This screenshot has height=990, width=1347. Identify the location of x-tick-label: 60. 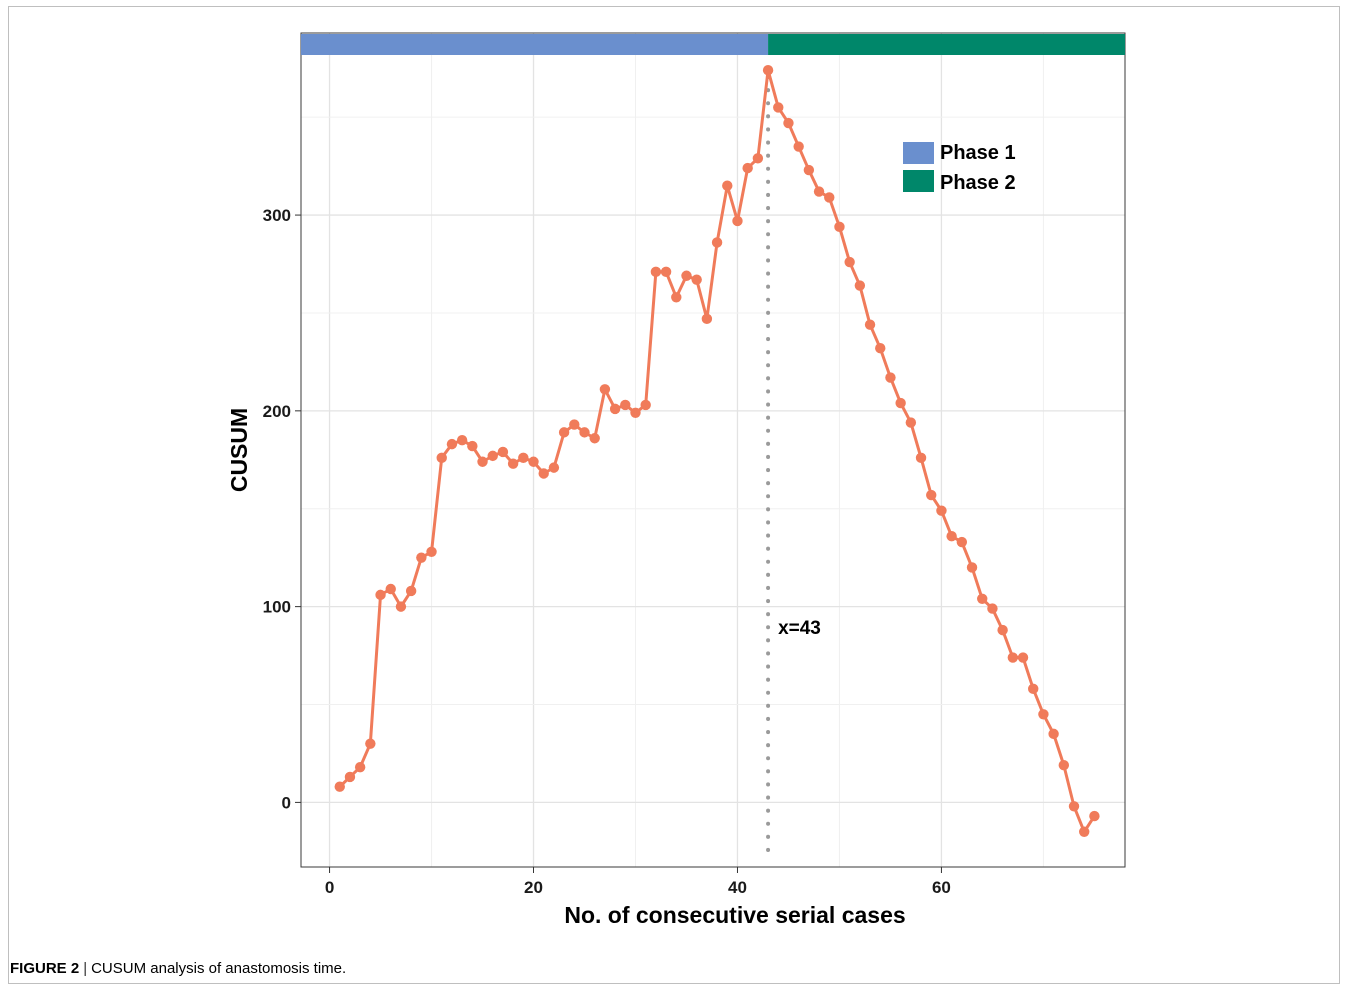
(941, 887).